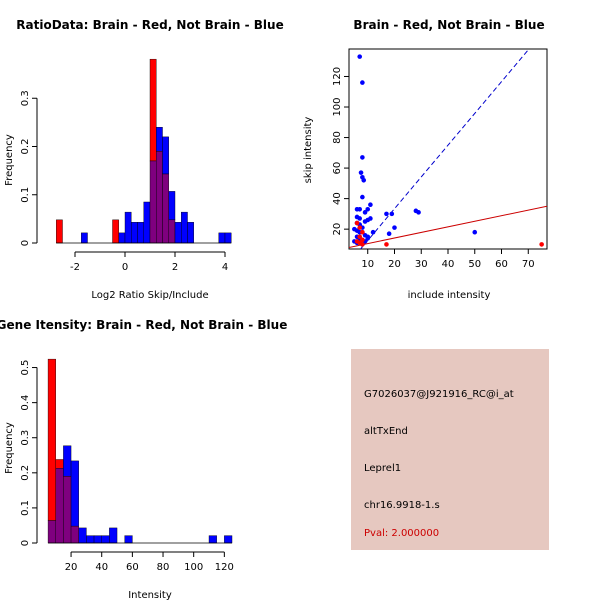  What do you see at coordinates (9, 448) in the screenshot?
I see `intensity-histogram-ylabel: Frequency` at bounding box center [9, 448].